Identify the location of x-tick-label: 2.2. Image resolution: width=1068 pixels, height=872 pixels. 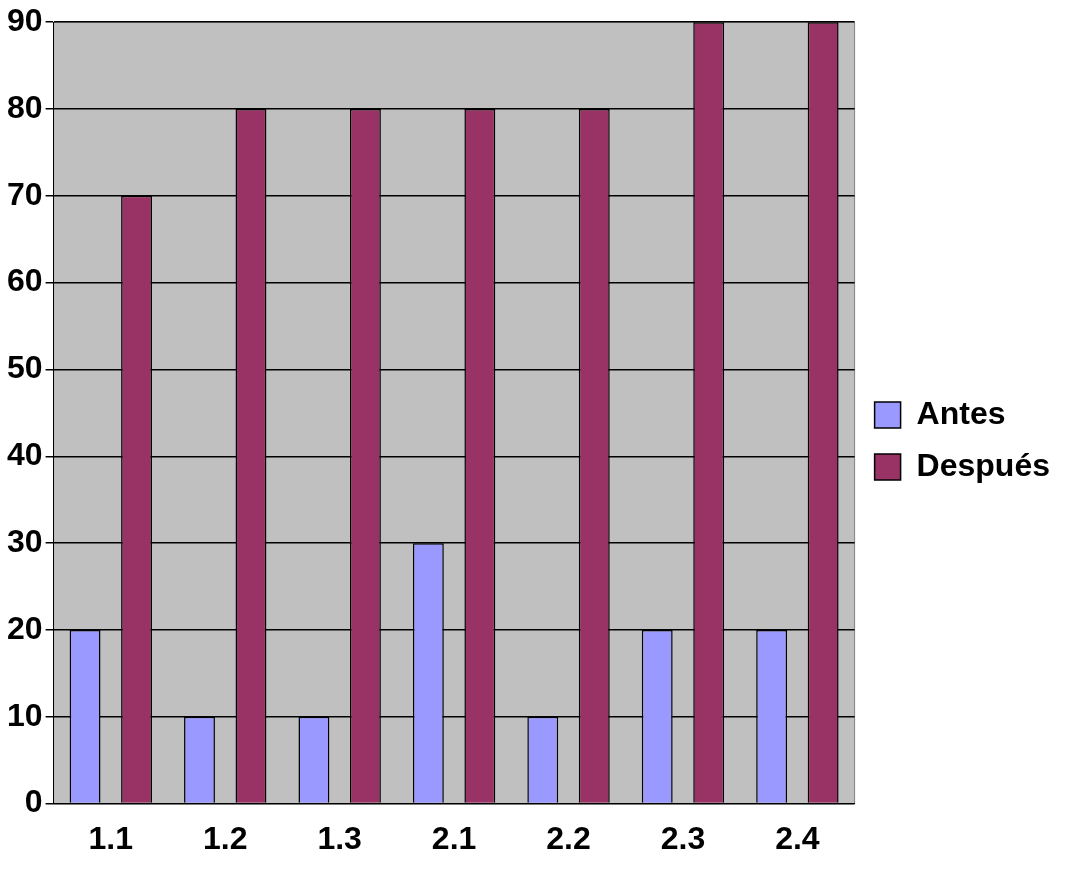
(568, 837).